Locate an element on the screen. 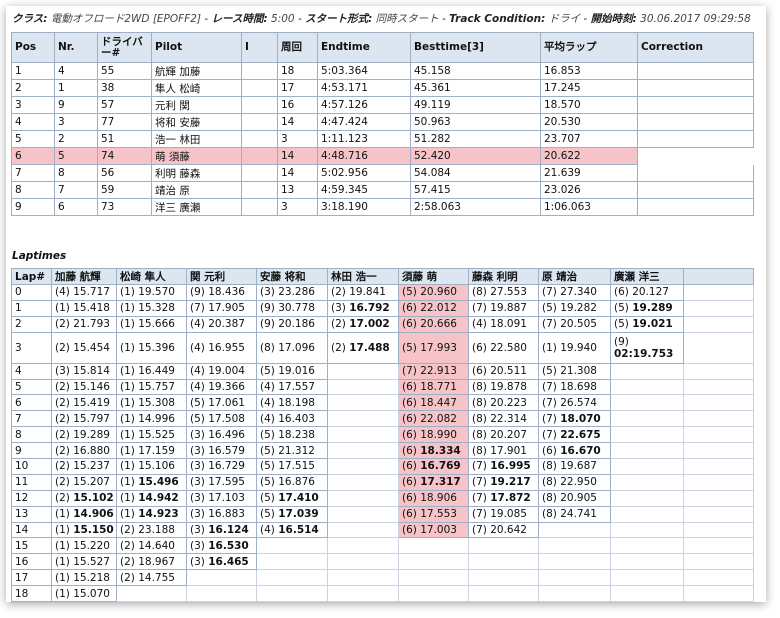 This screenshot has height=618, width=780. laptimes-cell: (5) 17.410 is located at coordinates (292, 498).